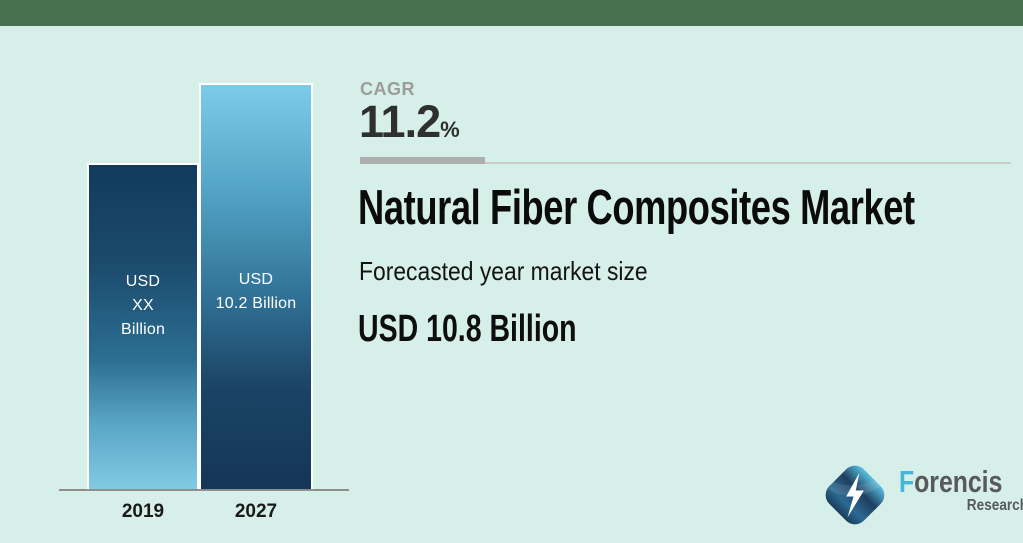 This screenshot has width=1023, height=543. Describe the element at coordinates (400, 121) in the screenshot. I see `cagr-number: 11.2` at that location.